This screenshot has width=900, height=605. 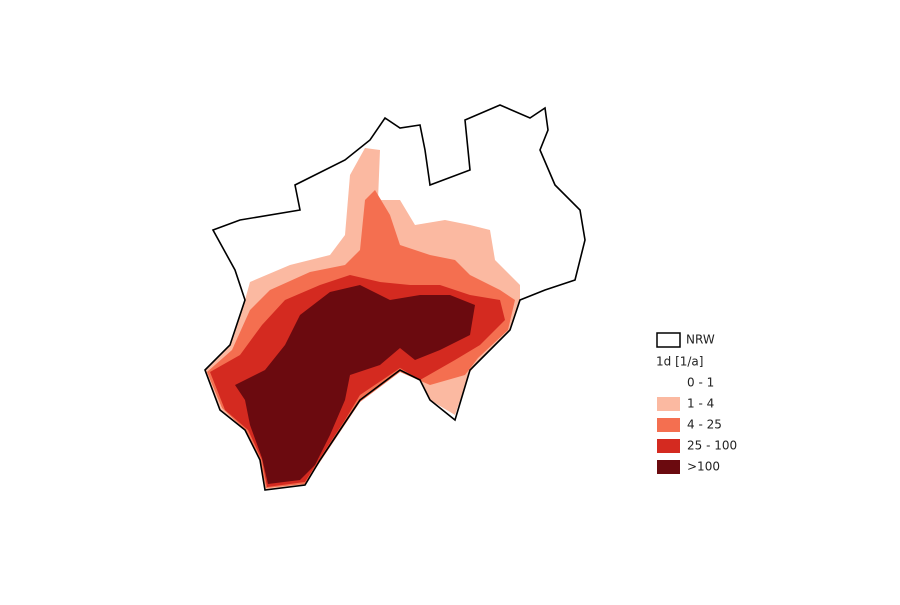 What do you see at coordinates (700, 404) in the screenshot?
I see `class-label: 1 - 4` at bounding box center [700, 404].